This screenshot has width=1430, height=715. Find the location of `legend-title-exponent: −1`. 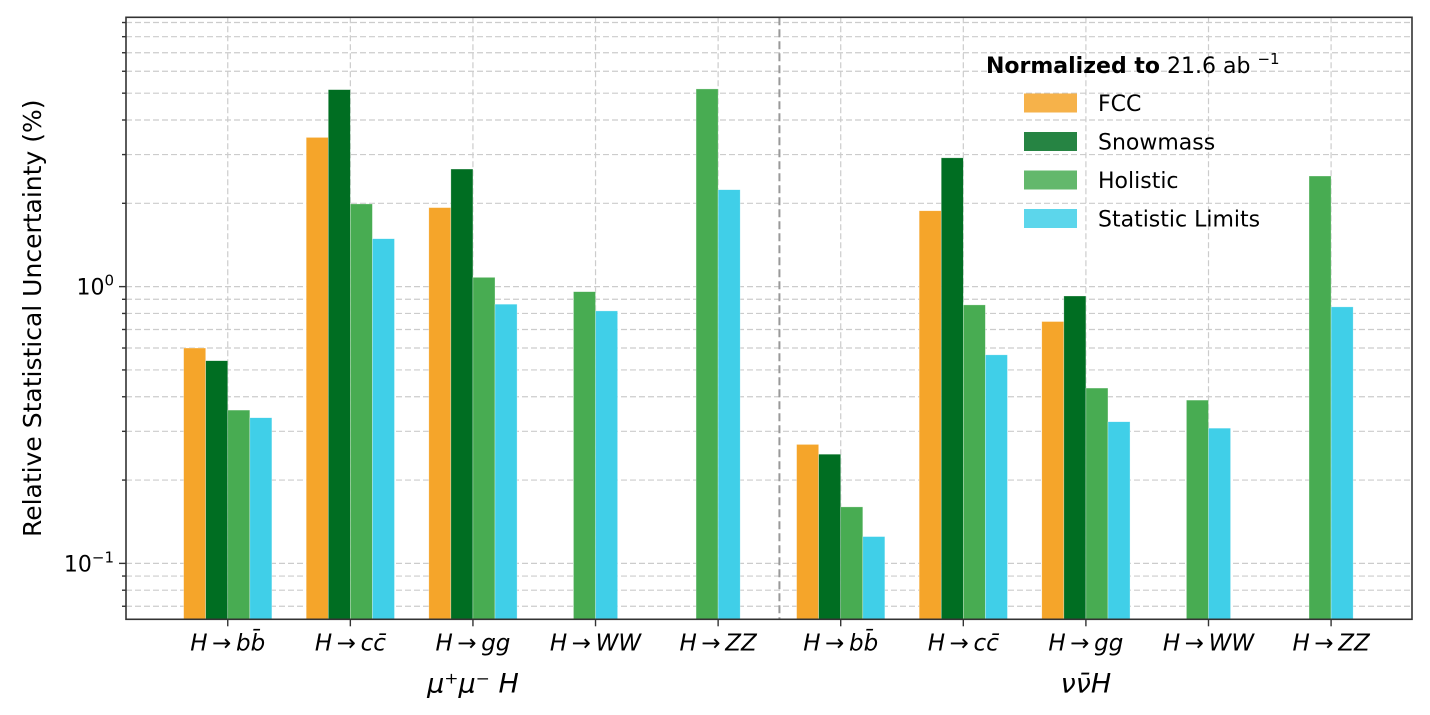

legend-title-exponent: −1 is located at coordinates (1268, 59).